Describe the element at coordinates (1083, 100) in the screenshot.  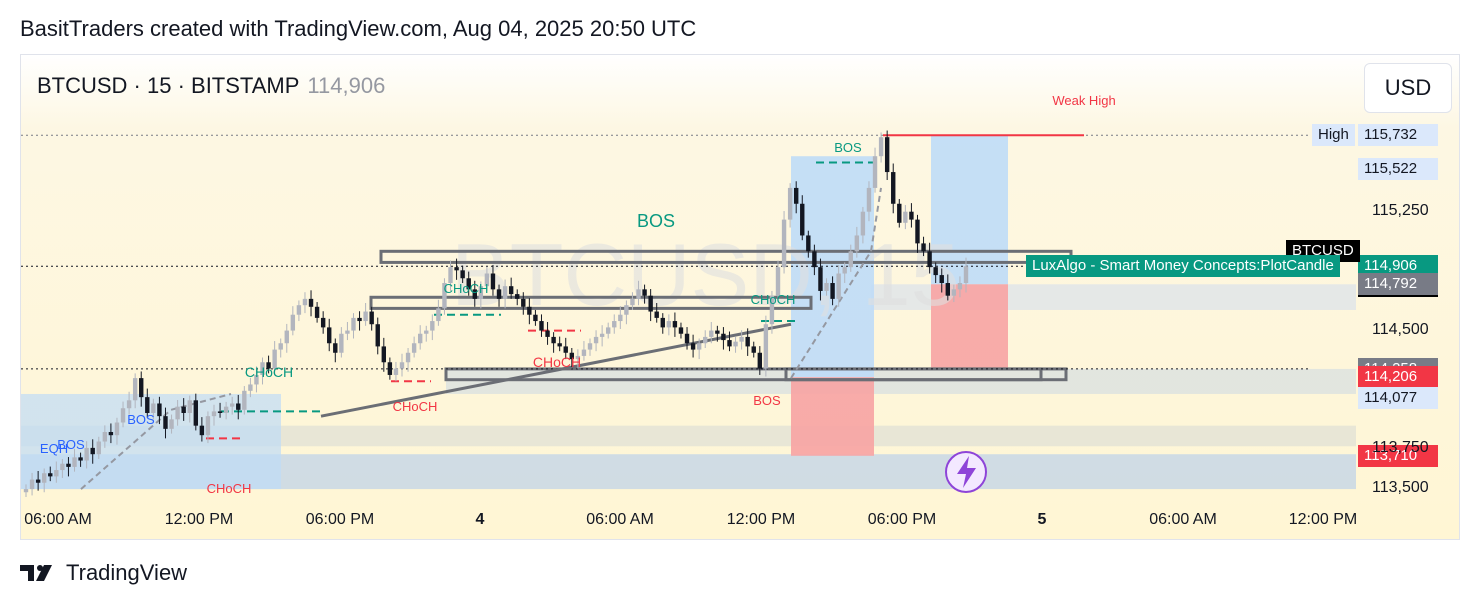
I see `annotation-label: Weak High` at that location.